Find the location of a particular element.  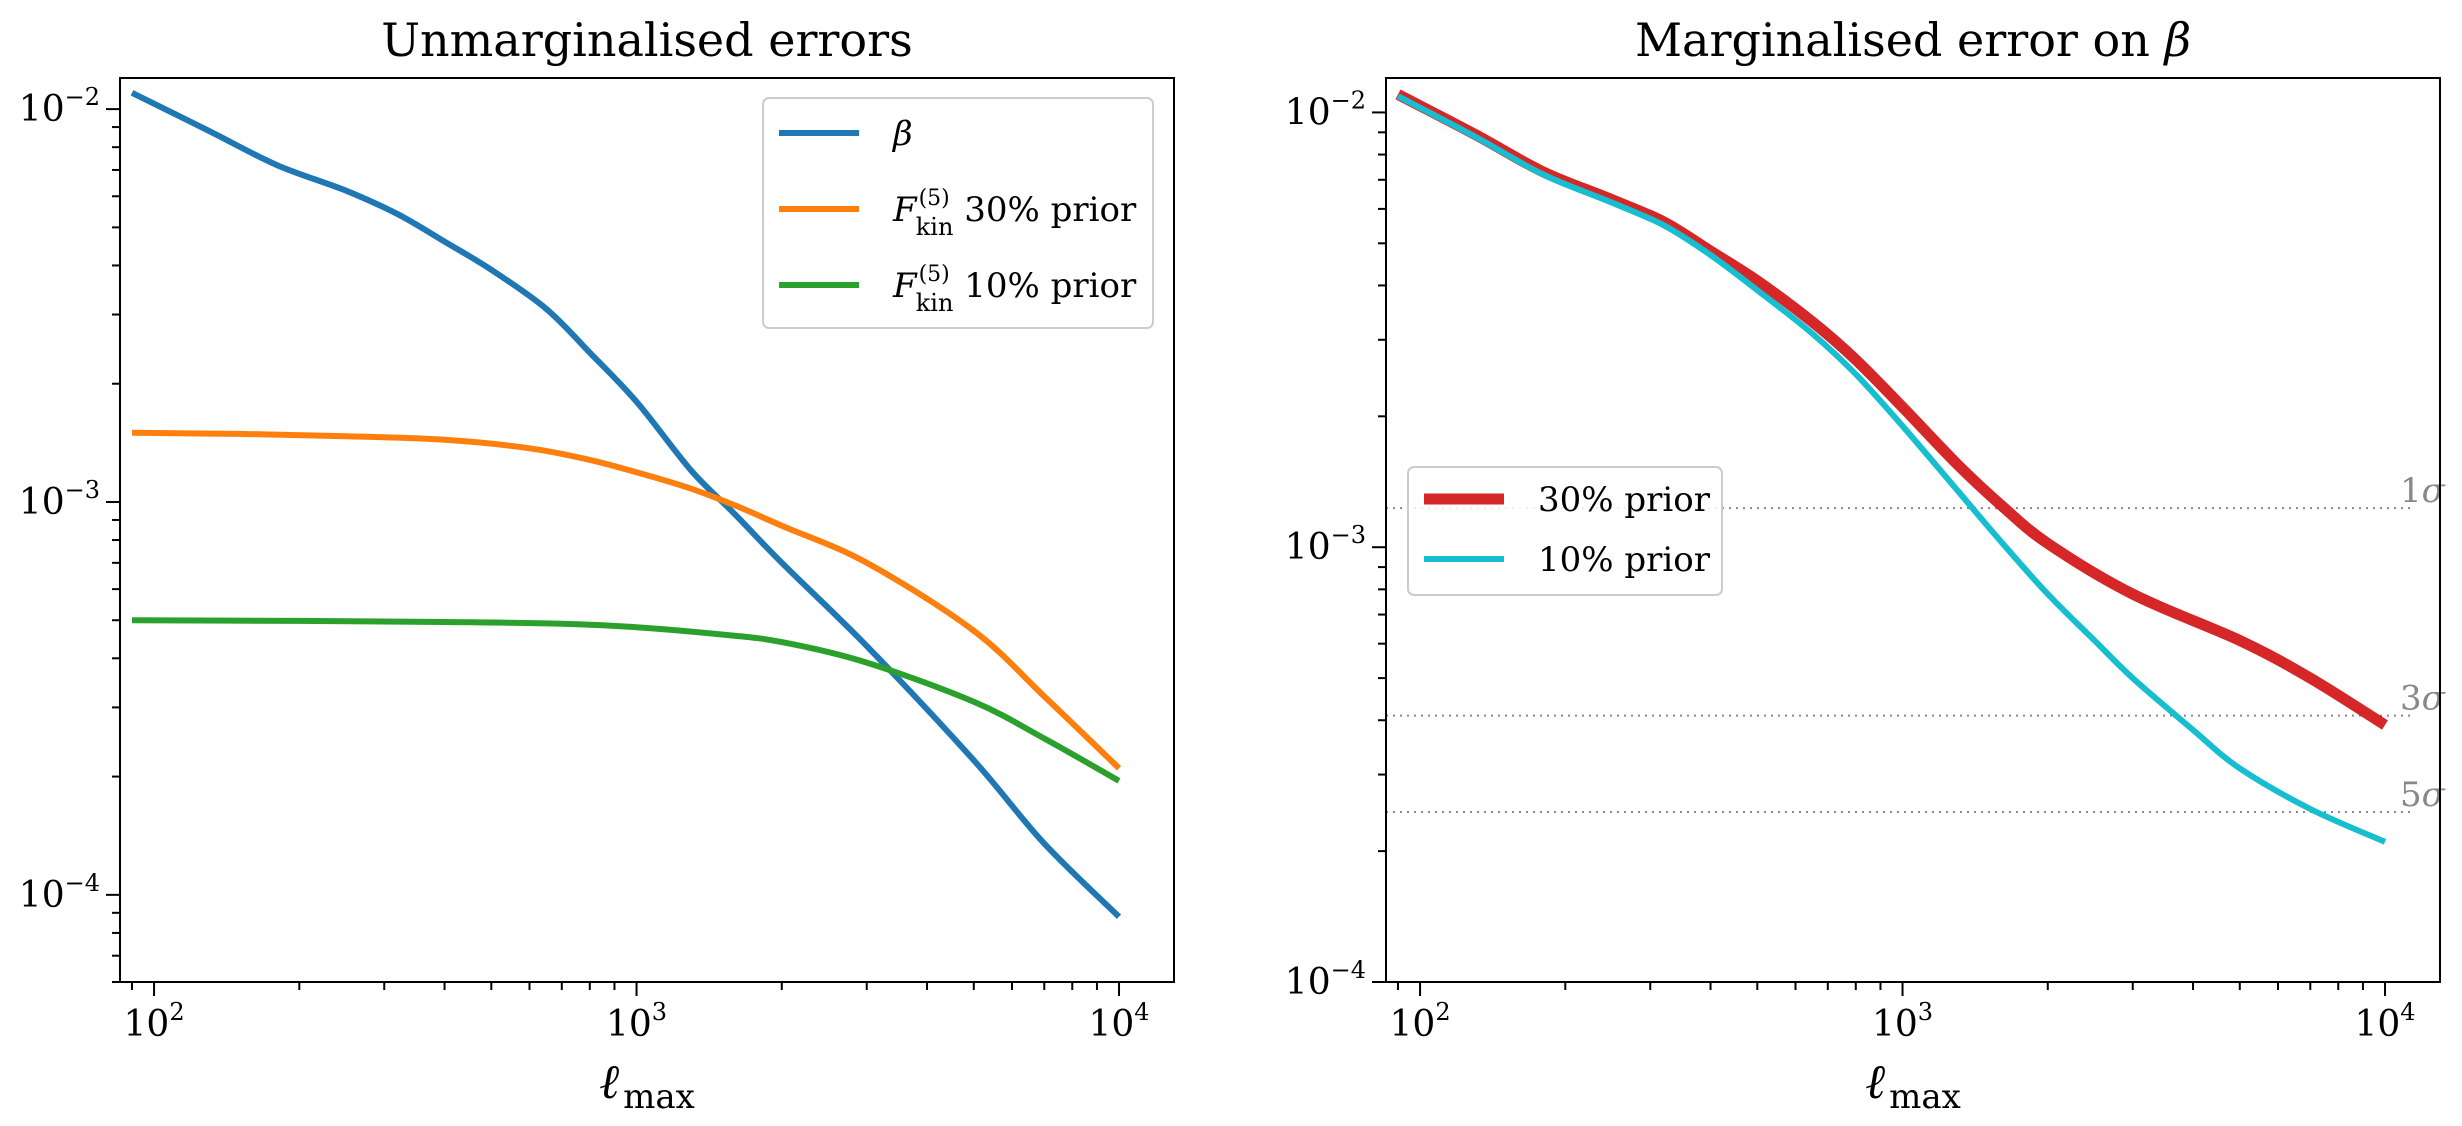

legend-label: F(5) kin 30% prior is located at coordinates (1014, 213).